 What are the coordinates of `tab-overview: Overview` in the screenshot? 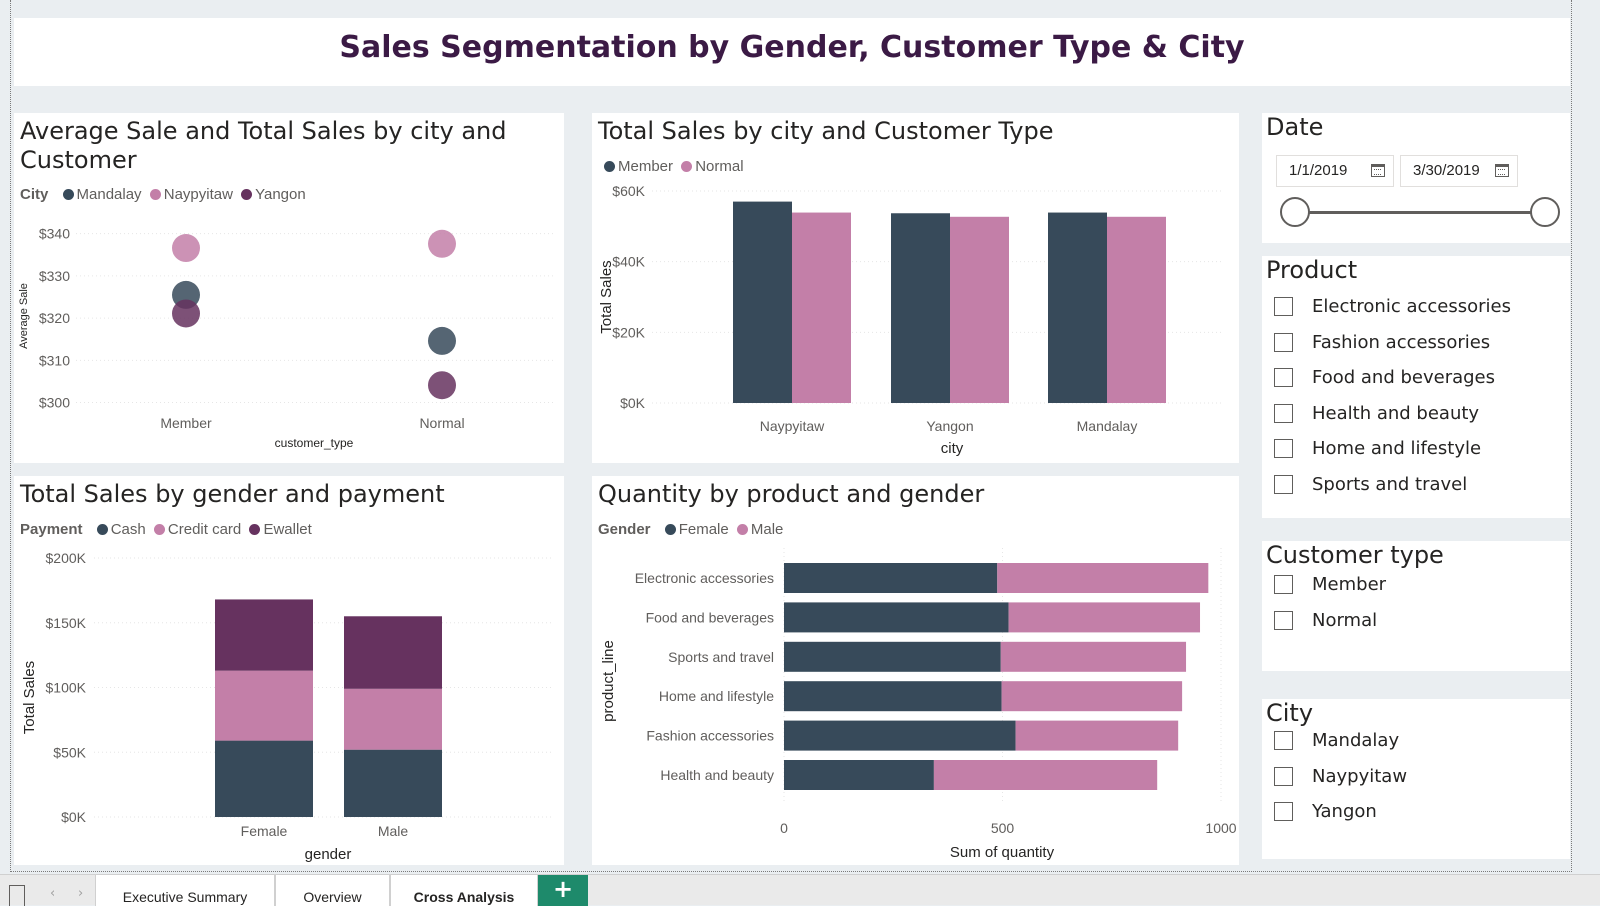 It's located at (332, 890).